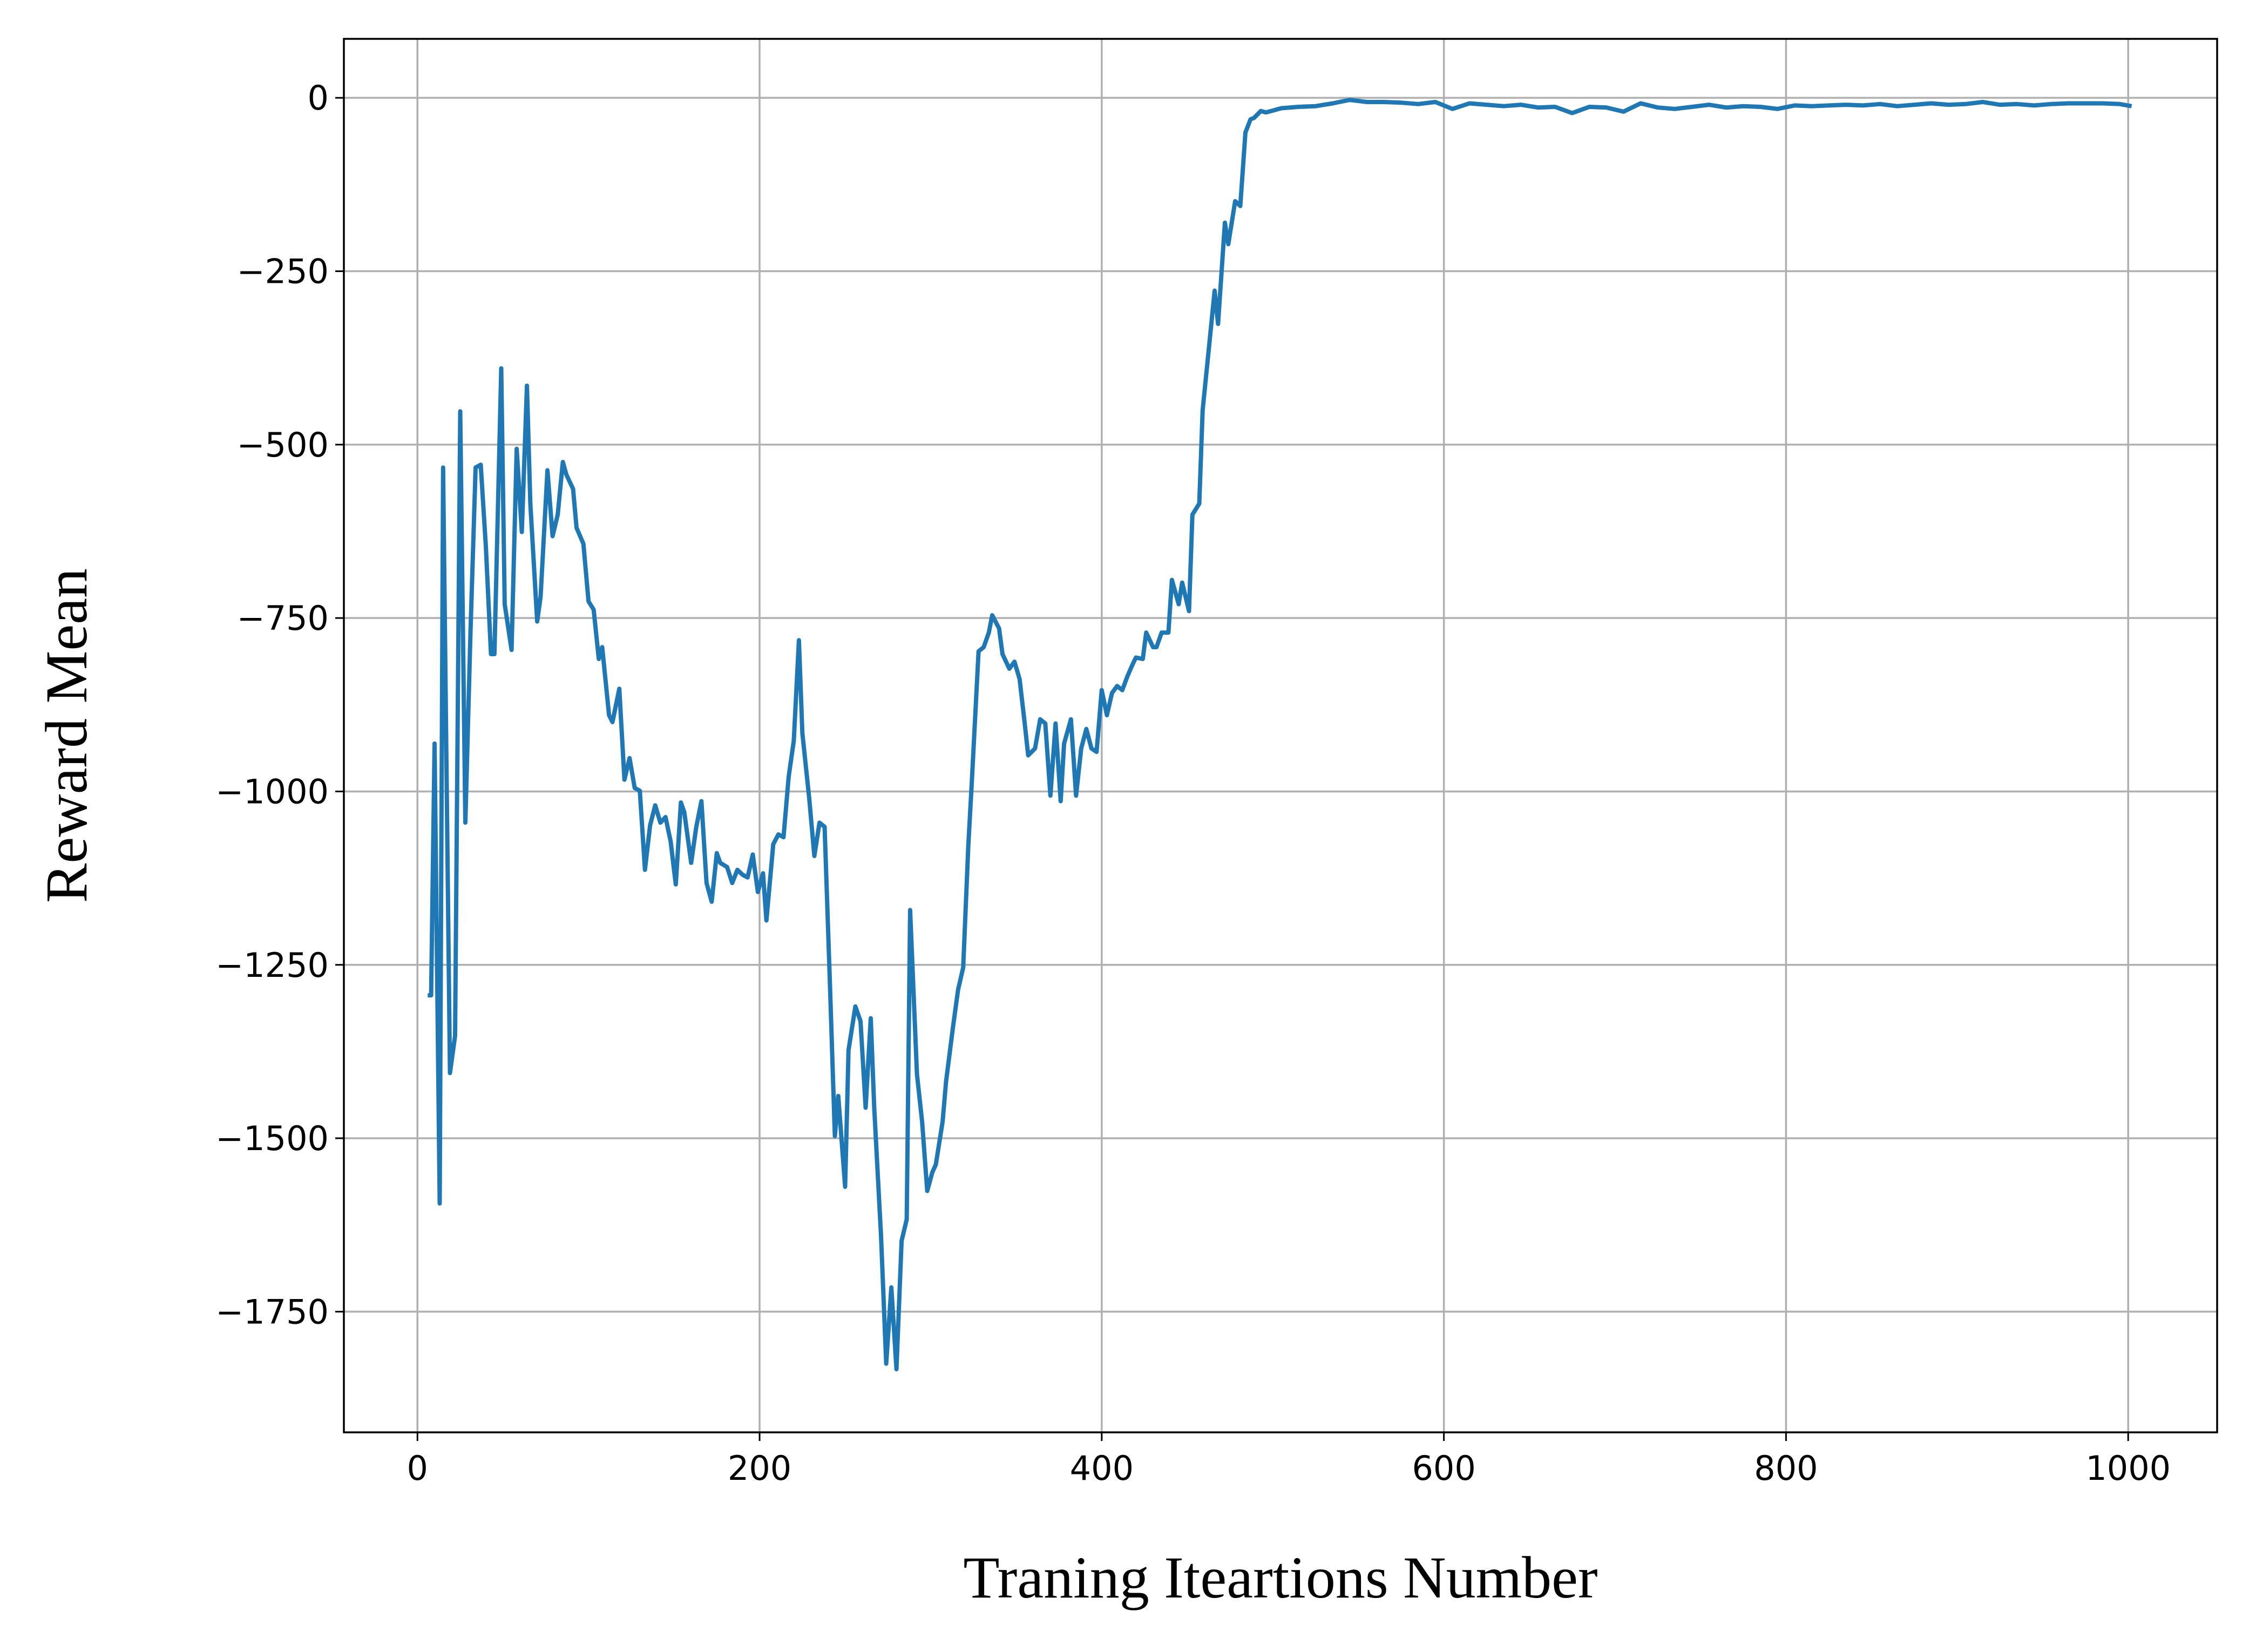 This screenshot has height=1652, width=2256. I want to click on x-axis-label: Traning Iteartions Number, so click(1280, 1577).